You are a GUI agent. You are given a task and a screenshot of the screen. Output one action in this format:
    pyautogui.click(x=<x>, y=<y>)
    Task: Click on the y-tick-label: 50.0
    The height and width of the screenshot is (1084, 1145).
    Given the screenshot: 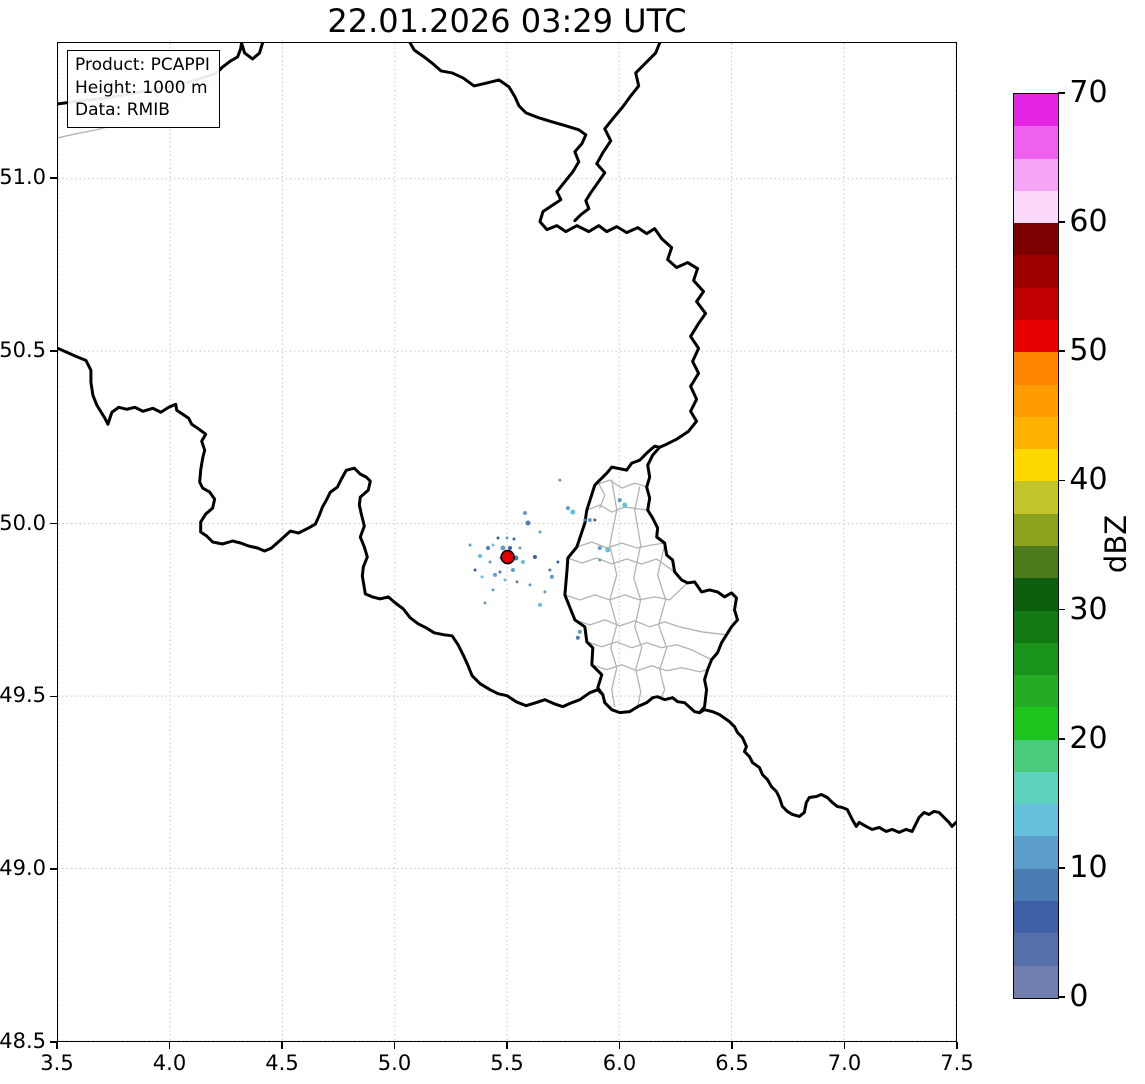 What is the action you would take?
    pyautogui.click(x=23, y=522)
    